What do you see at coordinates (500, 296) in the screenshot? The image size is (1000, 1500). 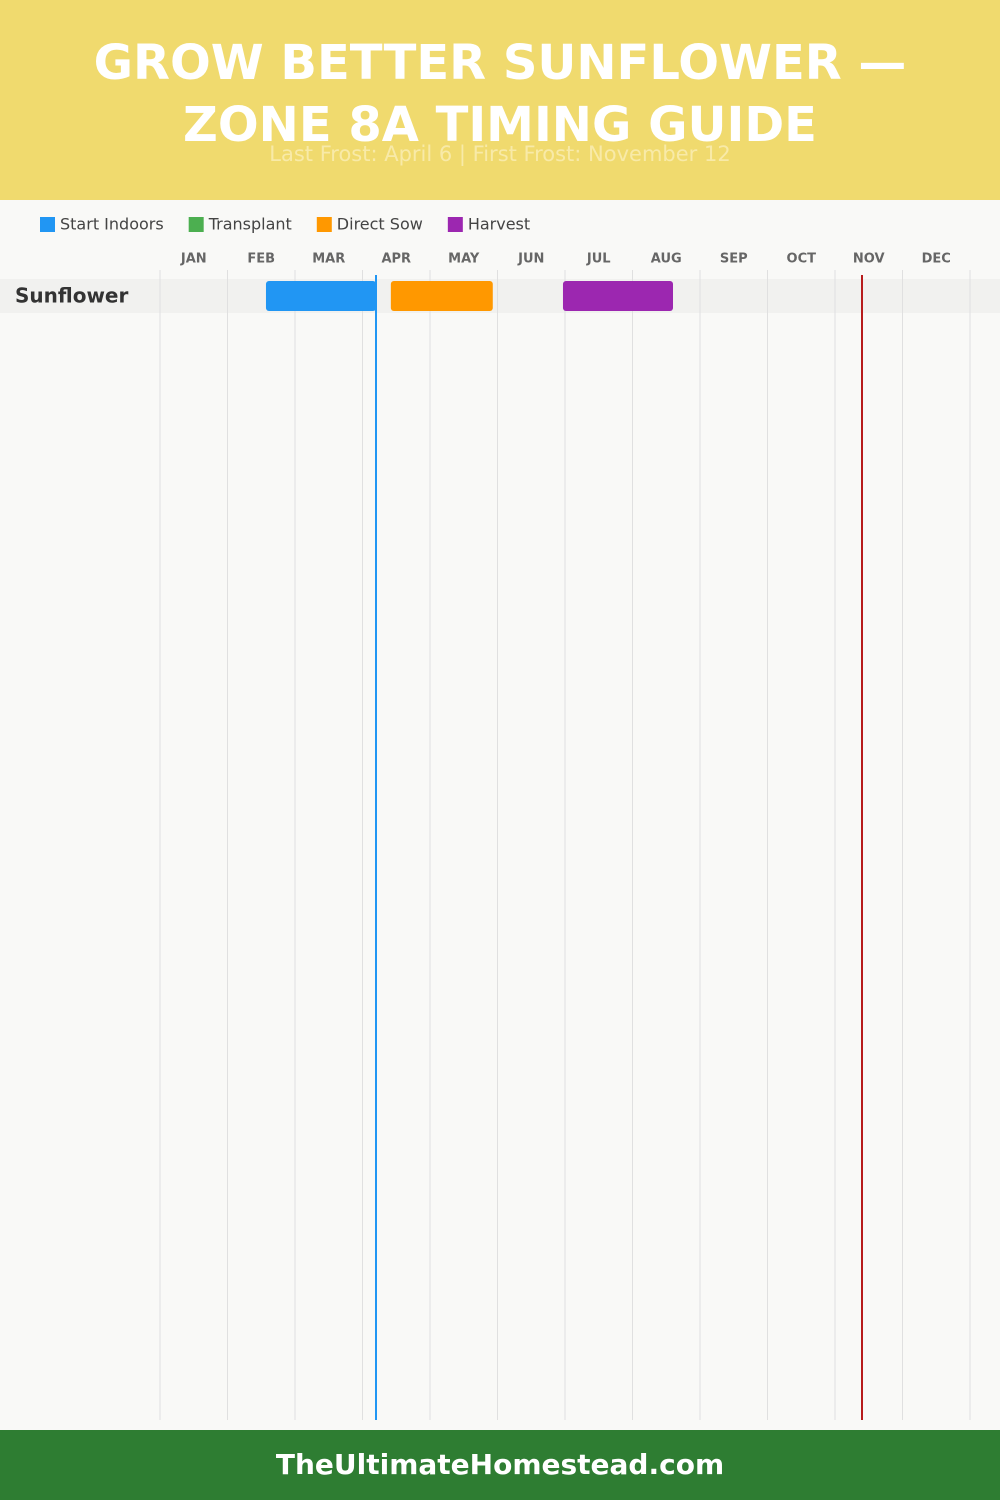 I see `row-band` at bounding box center [500, 296].